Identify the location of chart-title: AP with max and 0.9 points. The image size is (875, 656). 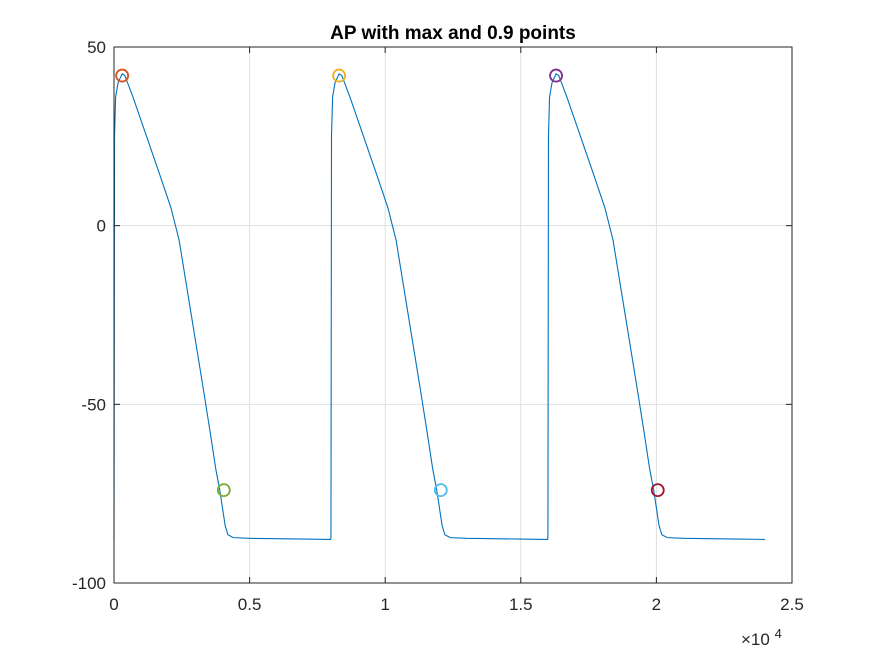
(453, 33).